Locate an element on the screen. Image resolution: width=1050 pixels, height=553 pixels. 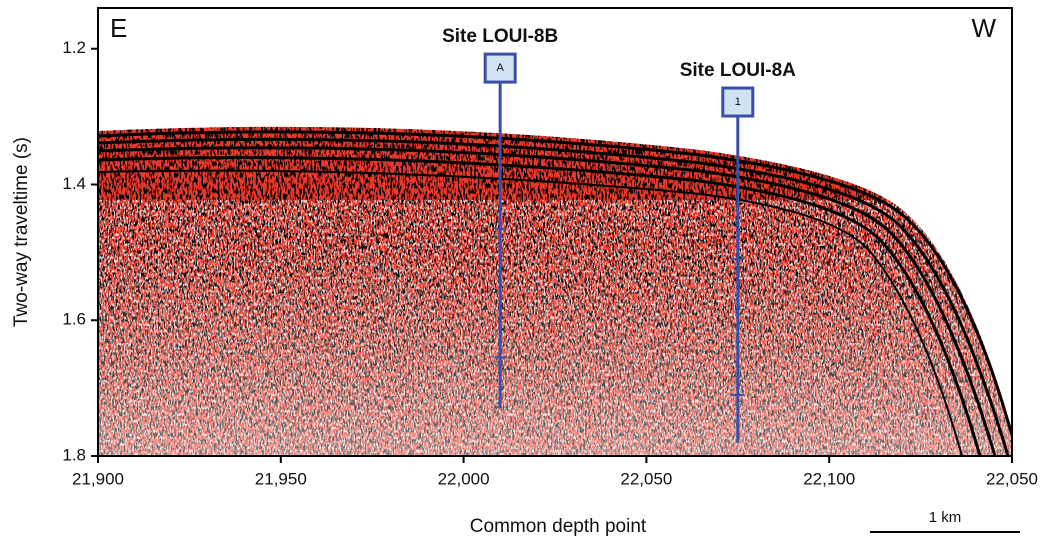
site-name: Site LOUI-8B is located at coordinates (500, 36).